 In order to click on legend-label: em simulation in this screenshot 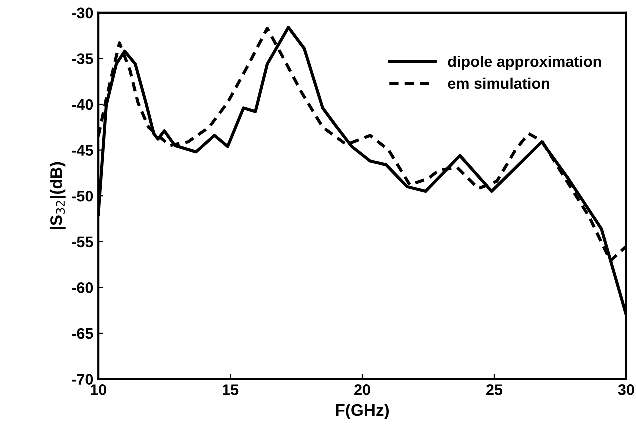, I will do `click(499, 84)`.